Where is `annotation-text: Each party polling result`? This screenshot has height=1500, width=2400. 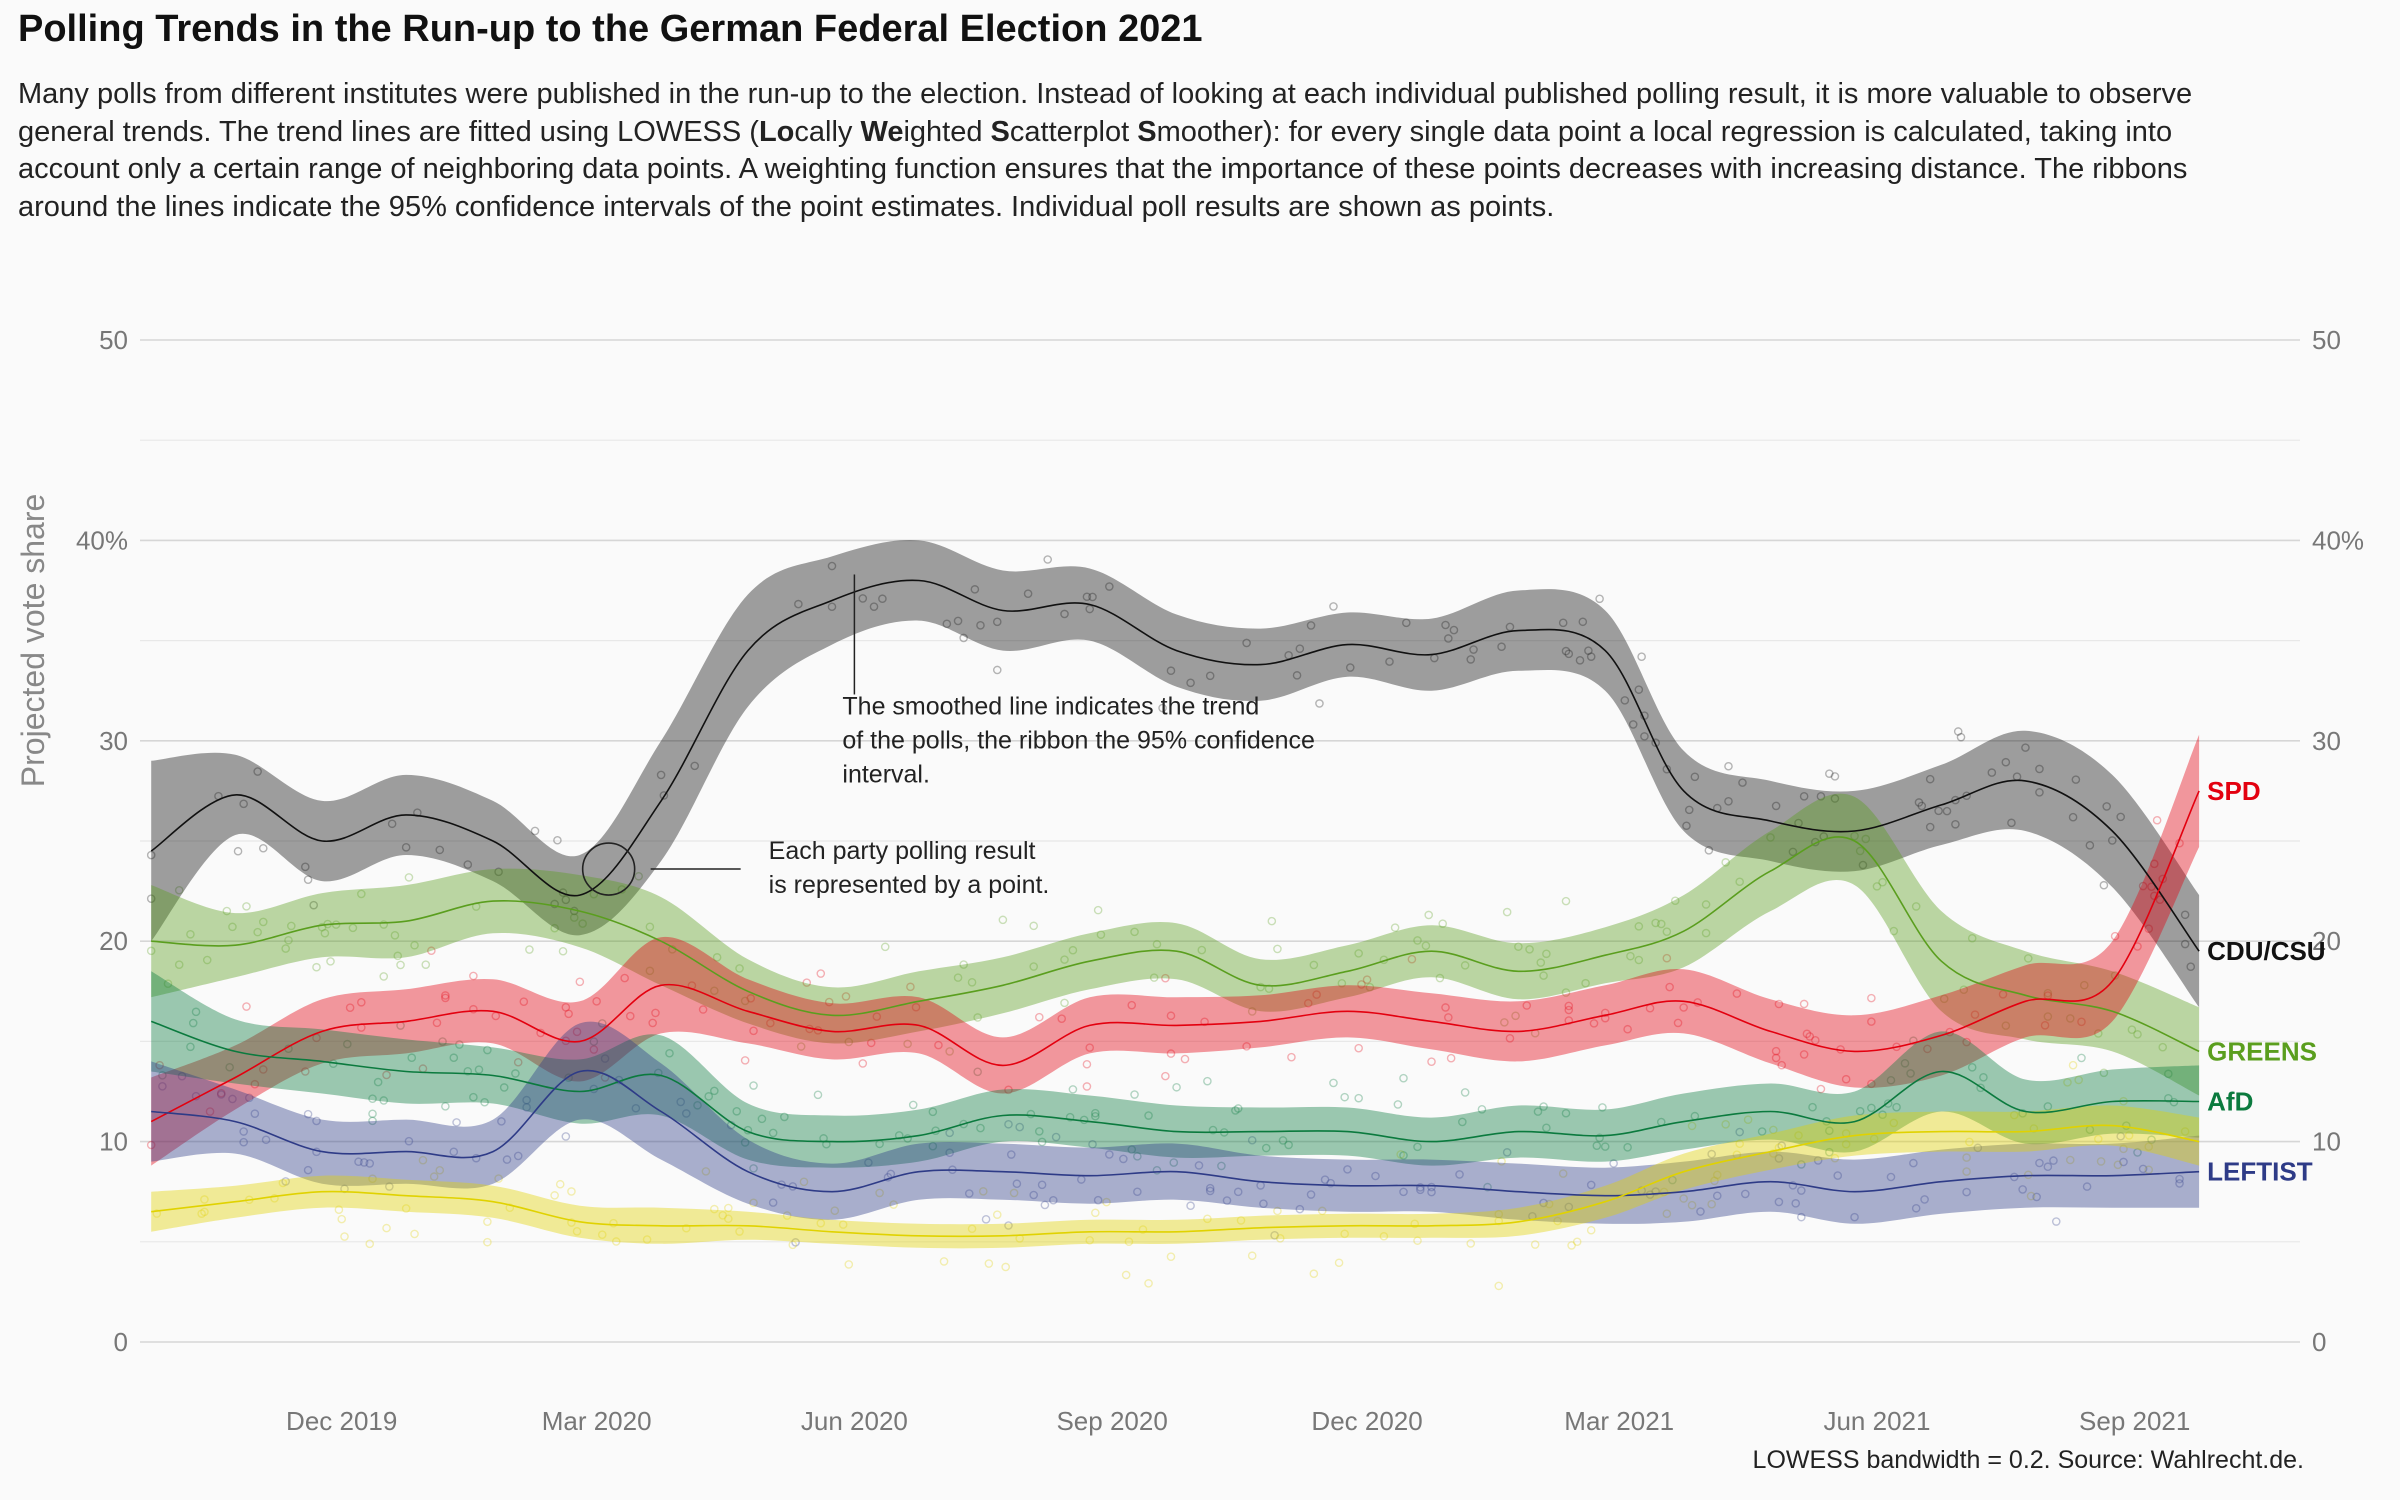
annotation-text: Each party polling result is located at coordinates (902, 851).